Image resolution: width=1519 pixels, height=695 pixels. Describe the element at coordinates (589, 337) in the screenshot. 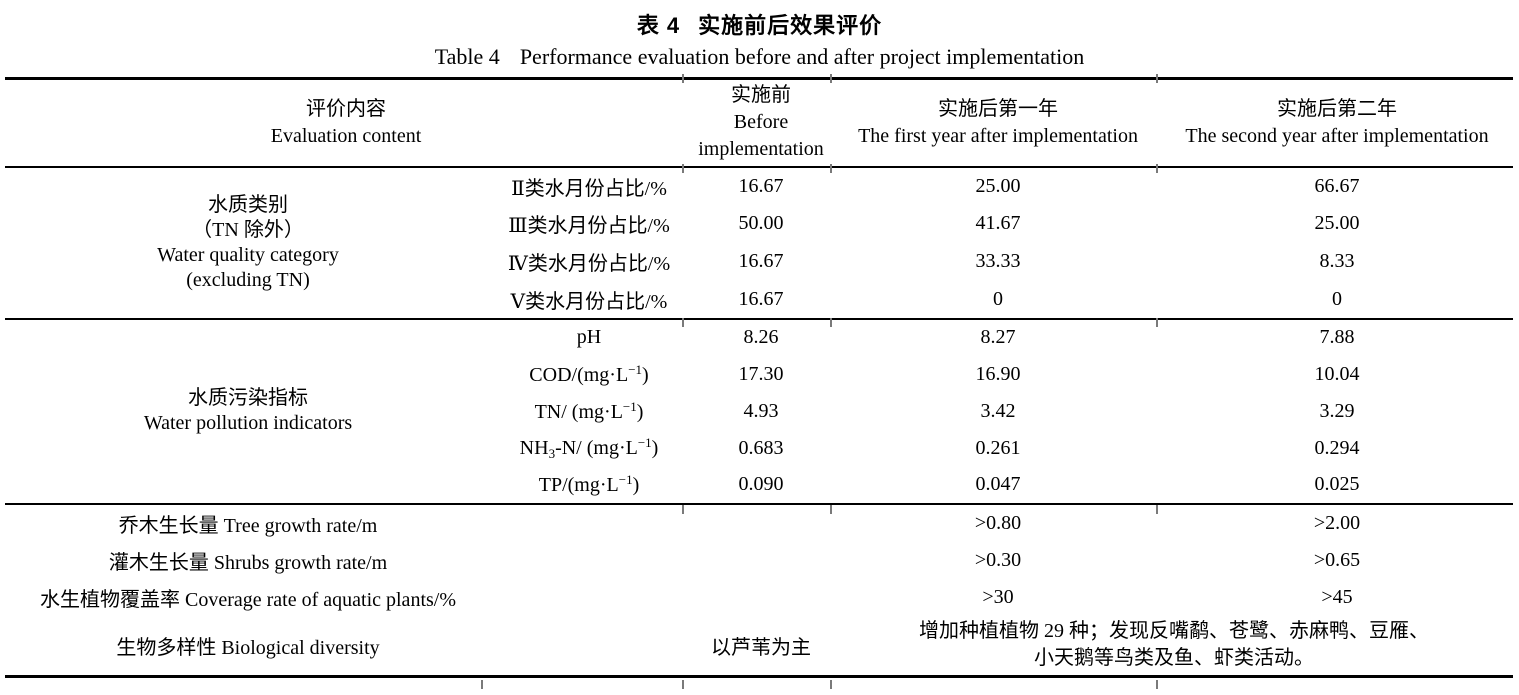

I see `indicator-text: pH` at that location.